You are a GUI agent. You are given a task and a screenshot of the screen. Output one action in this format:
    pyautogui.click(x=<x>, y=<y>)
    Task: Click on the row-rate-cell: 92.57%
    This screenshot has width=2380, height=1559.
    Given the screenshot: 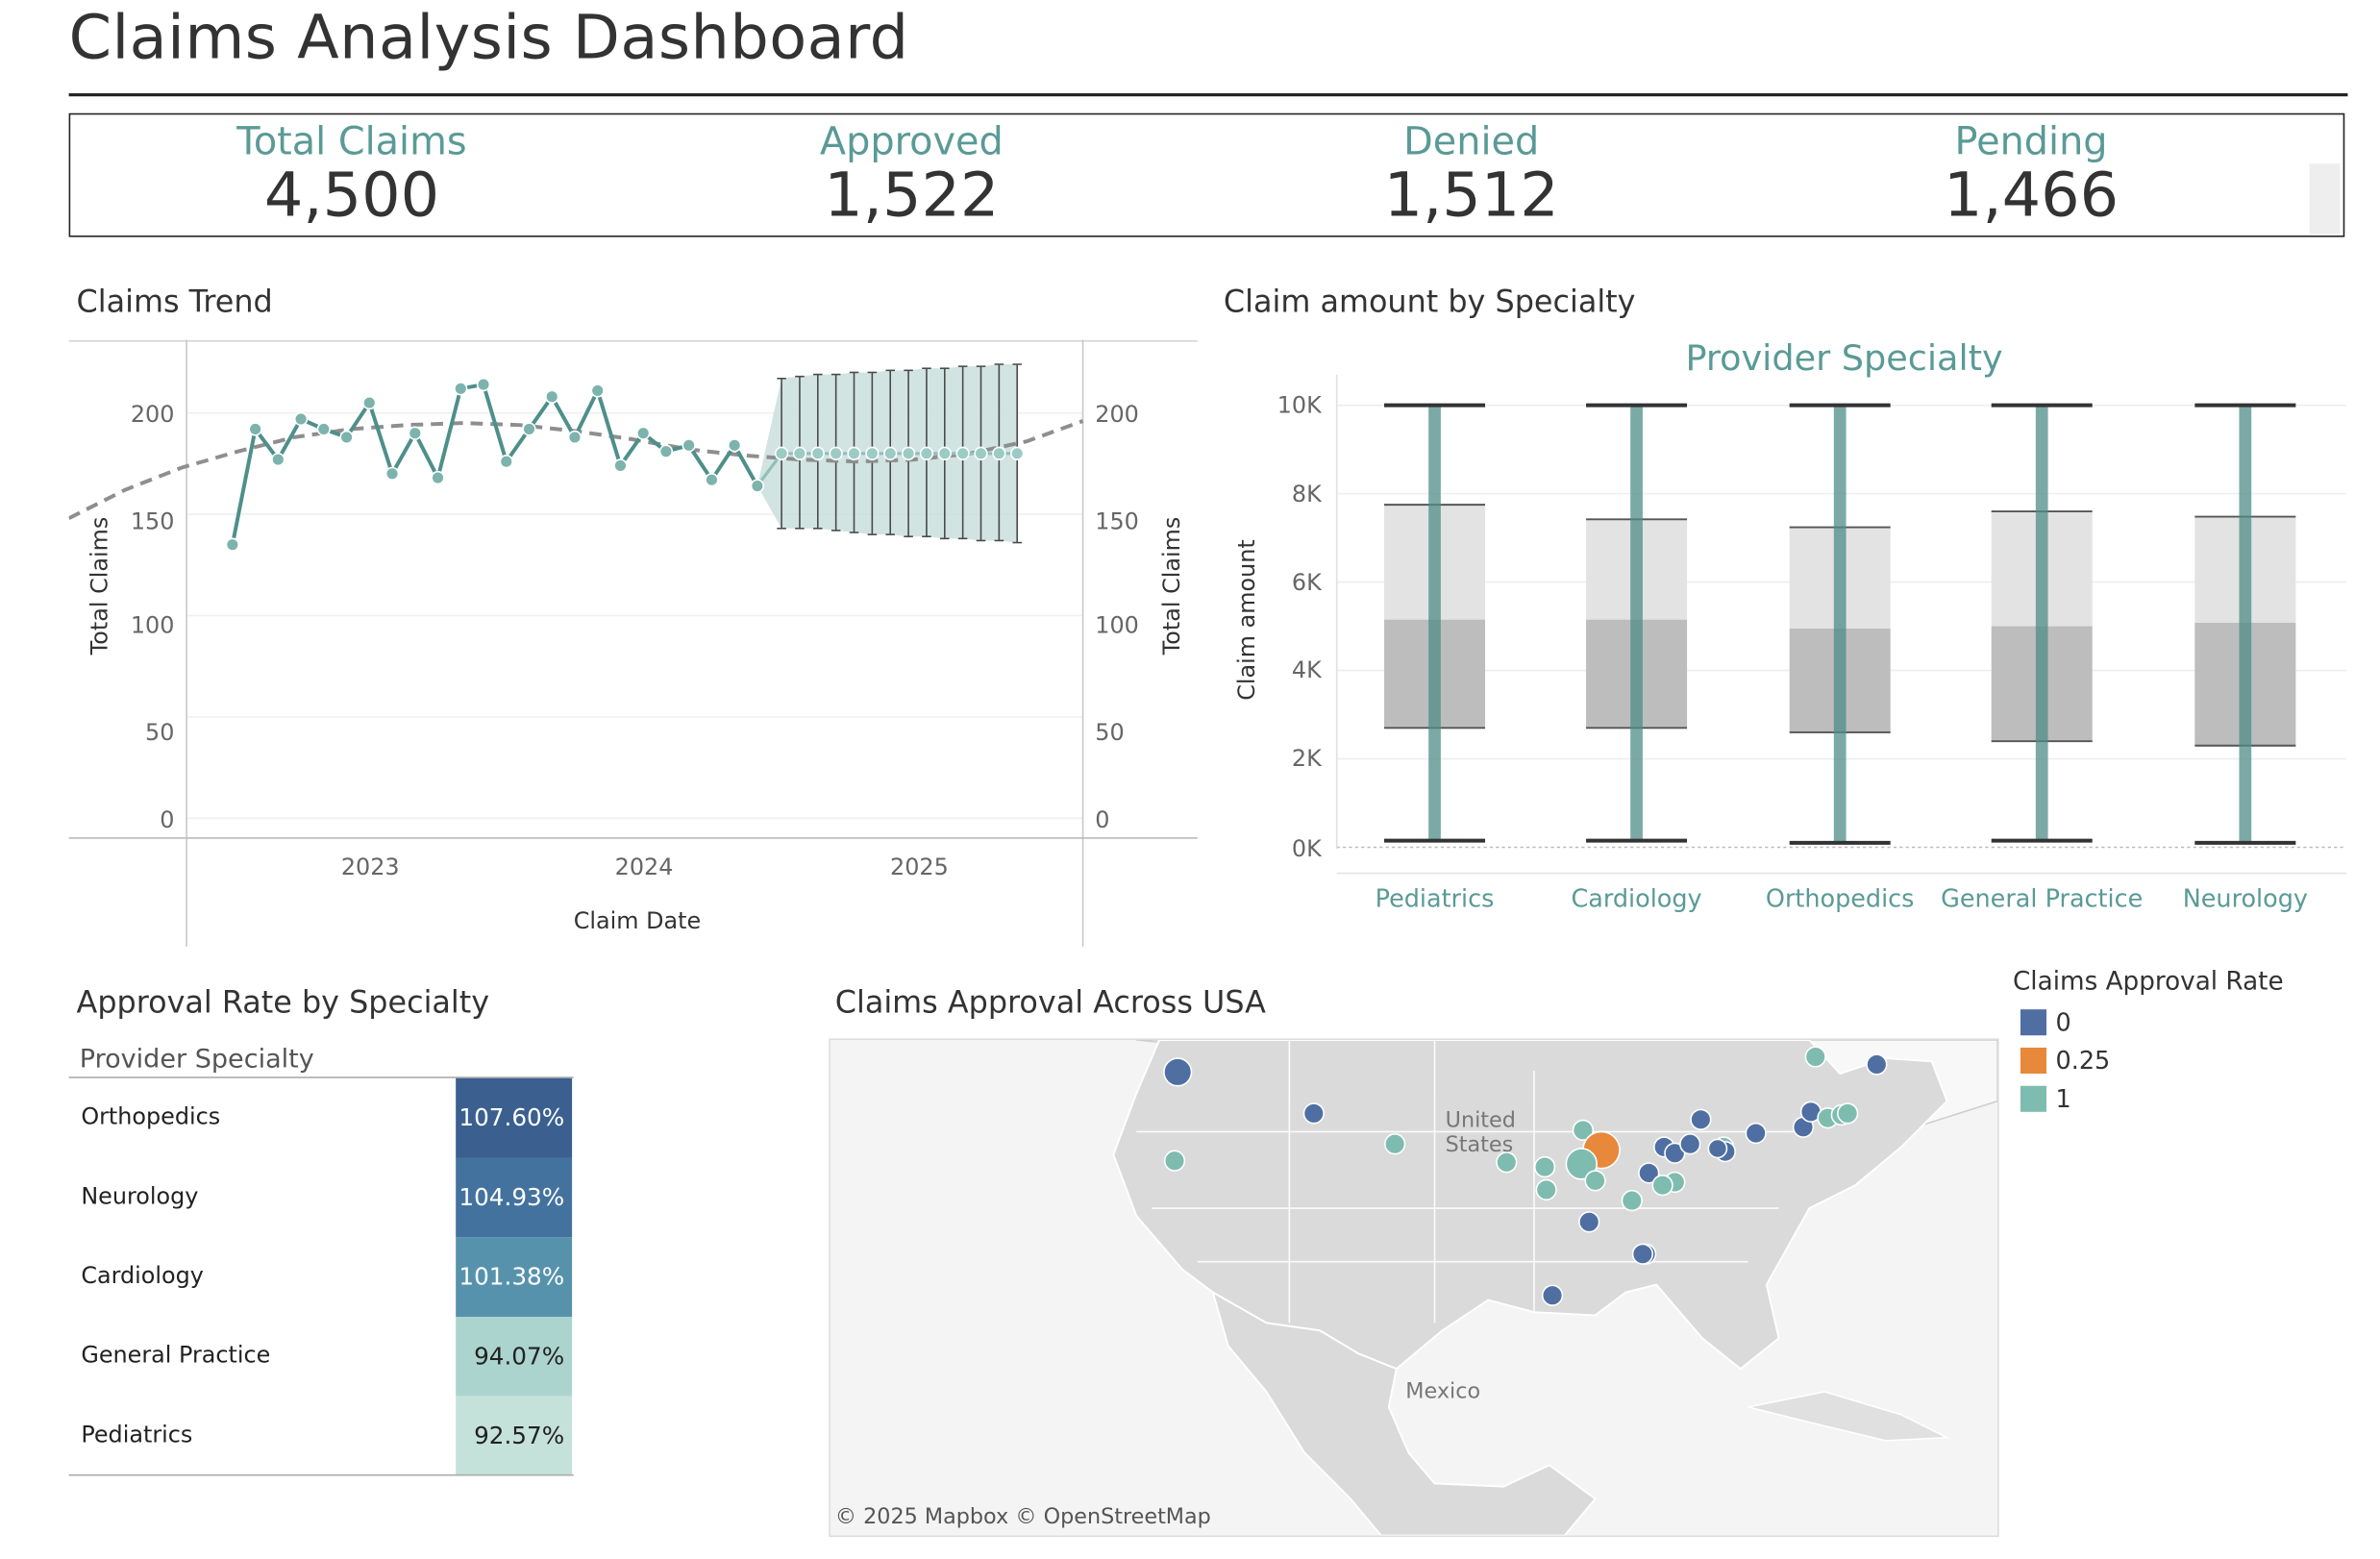 What is the action you would take?
    pyautogui.click(x=514, y=1436)
    